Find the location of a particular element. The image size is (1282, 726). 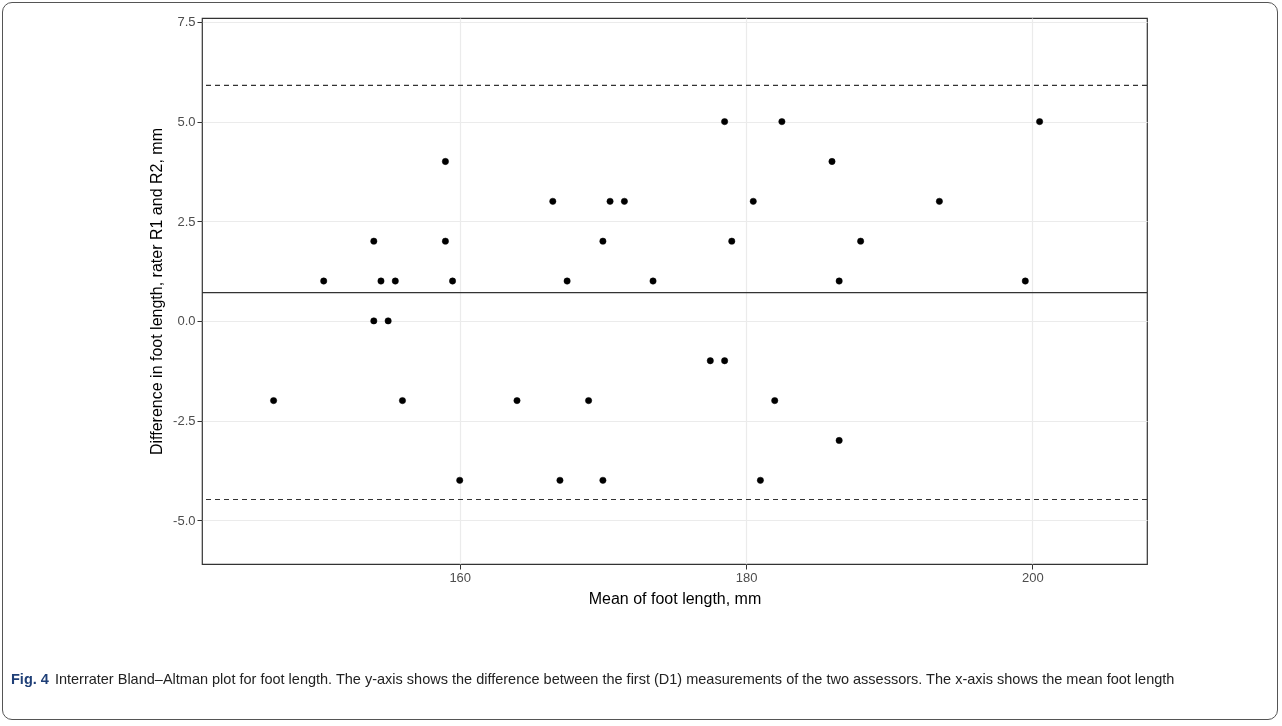

text: Interrater Bland–Altman plot for foot length. The y-axis shows the difference between the first (D1) measurements of the two assessors. The x-axis shows the mean foot length is located at coordinates (614, 679).